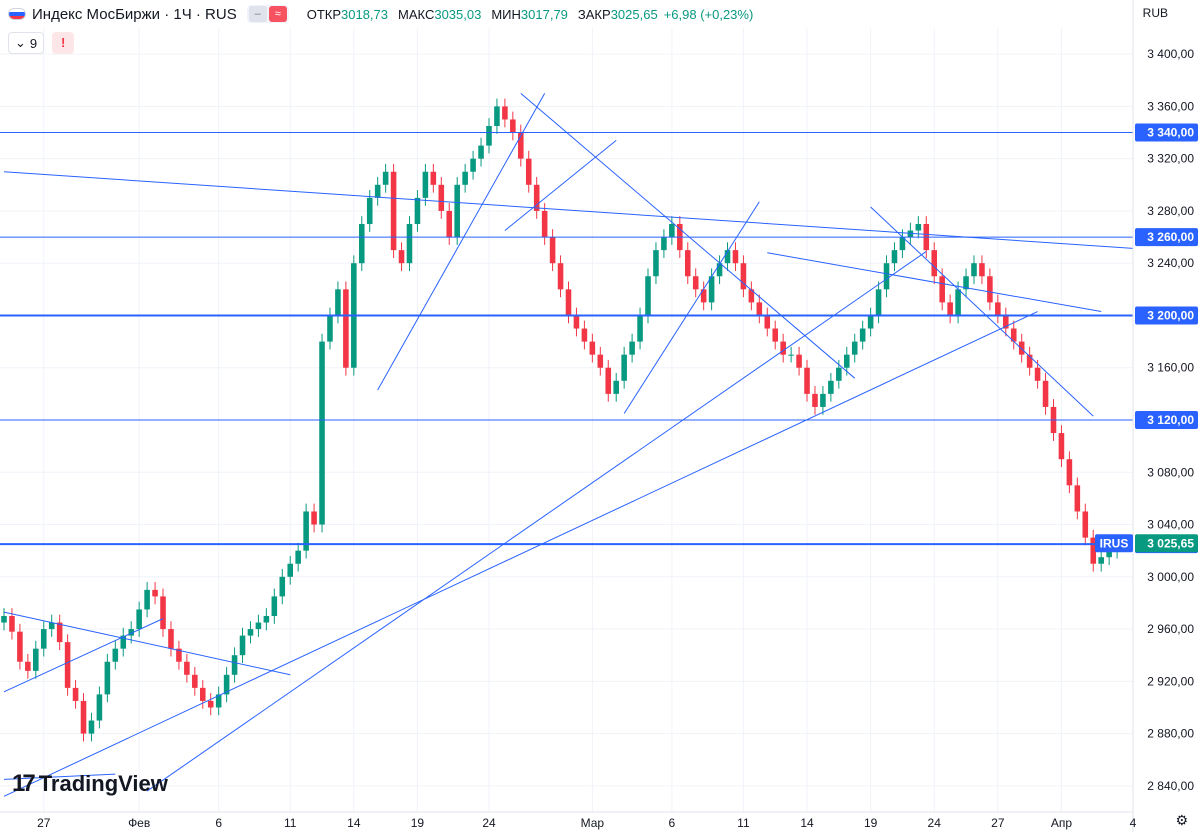  Describe the element at coordinates (139, 823) in the screenshot. I see `x-tick-label: Фев` at that location.